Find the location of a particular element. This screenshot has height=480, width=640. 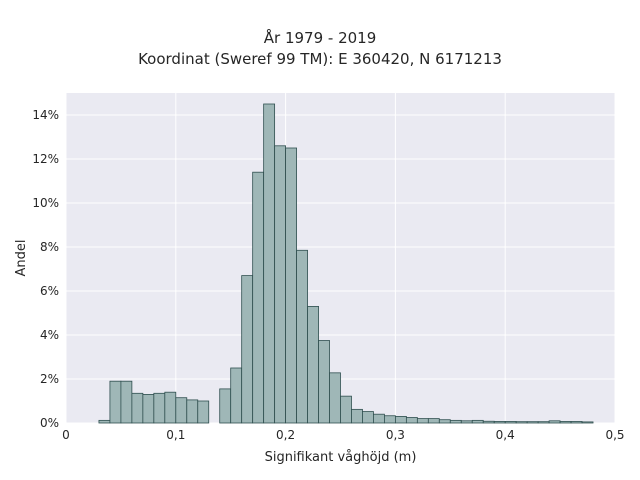

y-tick-label: 14% is located at coordinates (45, 115).